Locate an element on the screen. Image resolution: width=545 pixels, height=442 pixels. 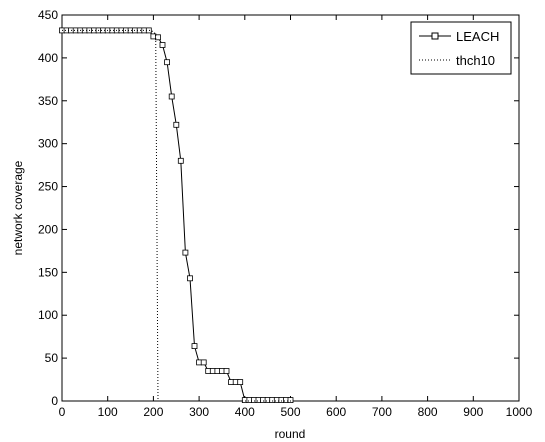
y-axis-label: network coverage is located at coordinates (18, 207).